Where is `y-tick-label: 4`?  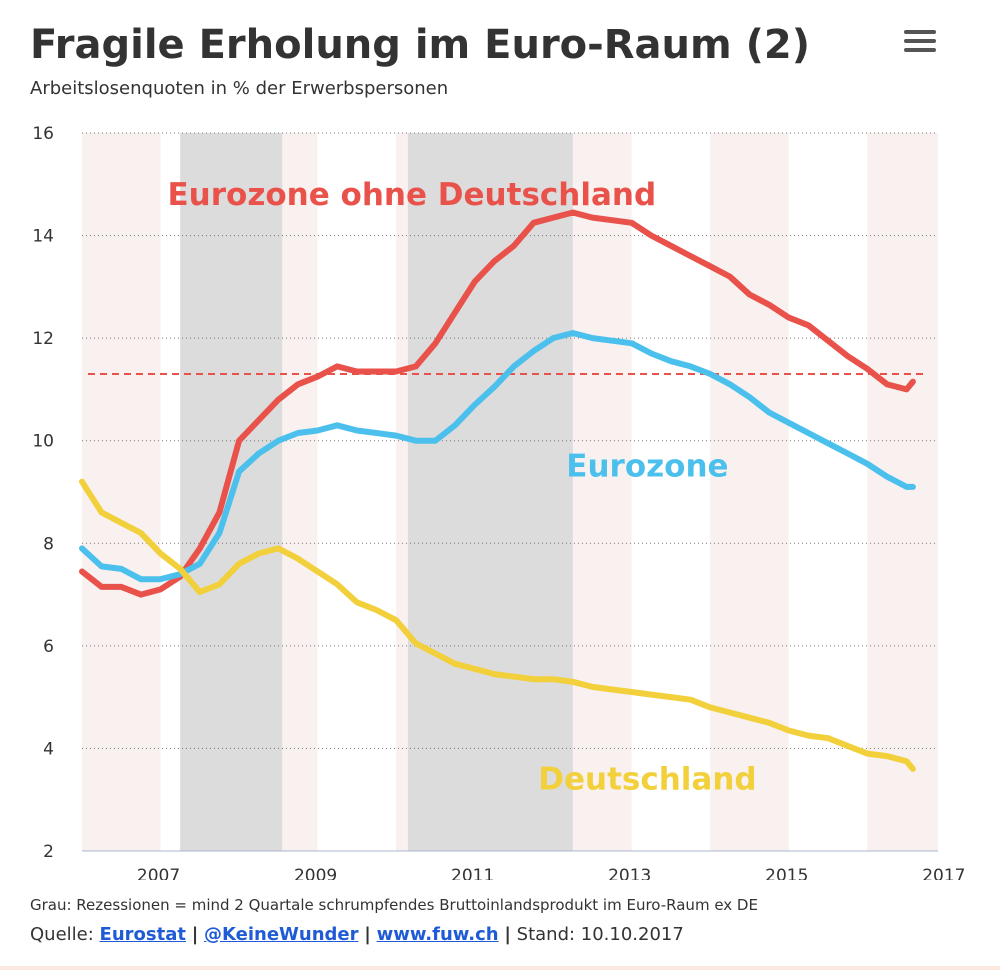
y-tick-label: 4 is located at coordinates (48, 749).